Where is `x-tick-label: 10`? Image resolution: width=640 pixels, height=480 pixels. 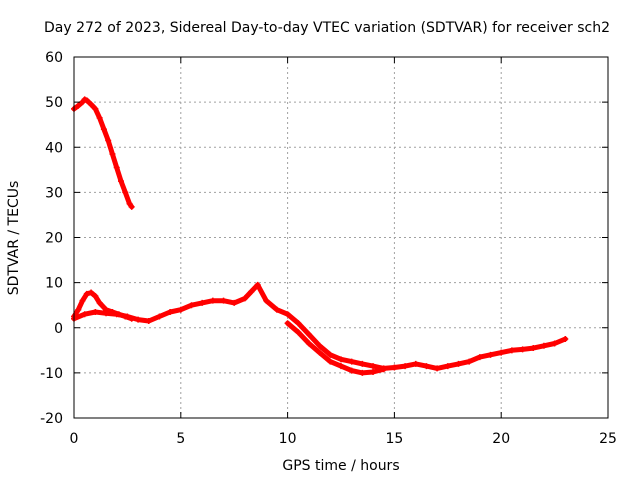 x-tick-label: 10 is located at coordinates (288, 439).